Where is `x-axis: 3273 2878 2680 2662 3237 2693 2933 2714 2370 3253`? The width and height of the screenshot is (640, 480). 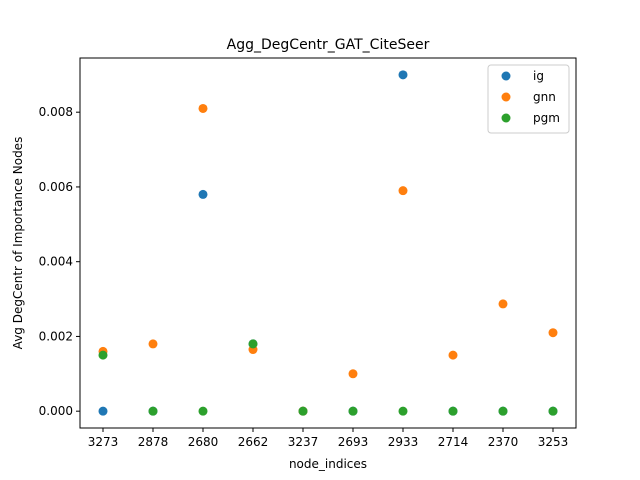 x-axis: 3273 2878 2680 2662 3237 2693 2933 2714 2370 3253 is located at coordinates (328, 438).